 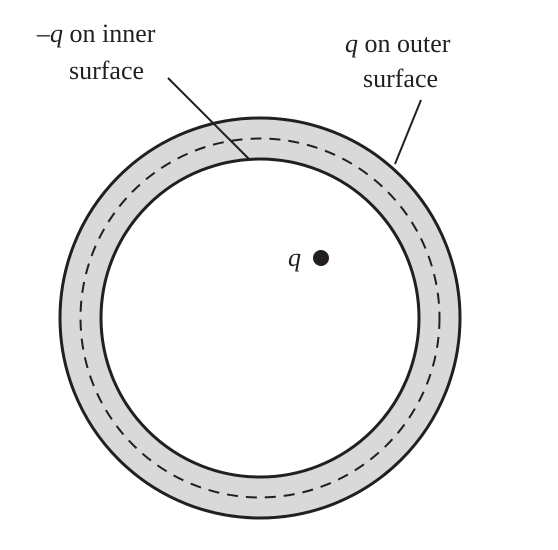 What do you see at coordinates (398, 43) in the screenshot?
I see `outer-surface-label-line1: q on outer` at bounding box center [398, 43].